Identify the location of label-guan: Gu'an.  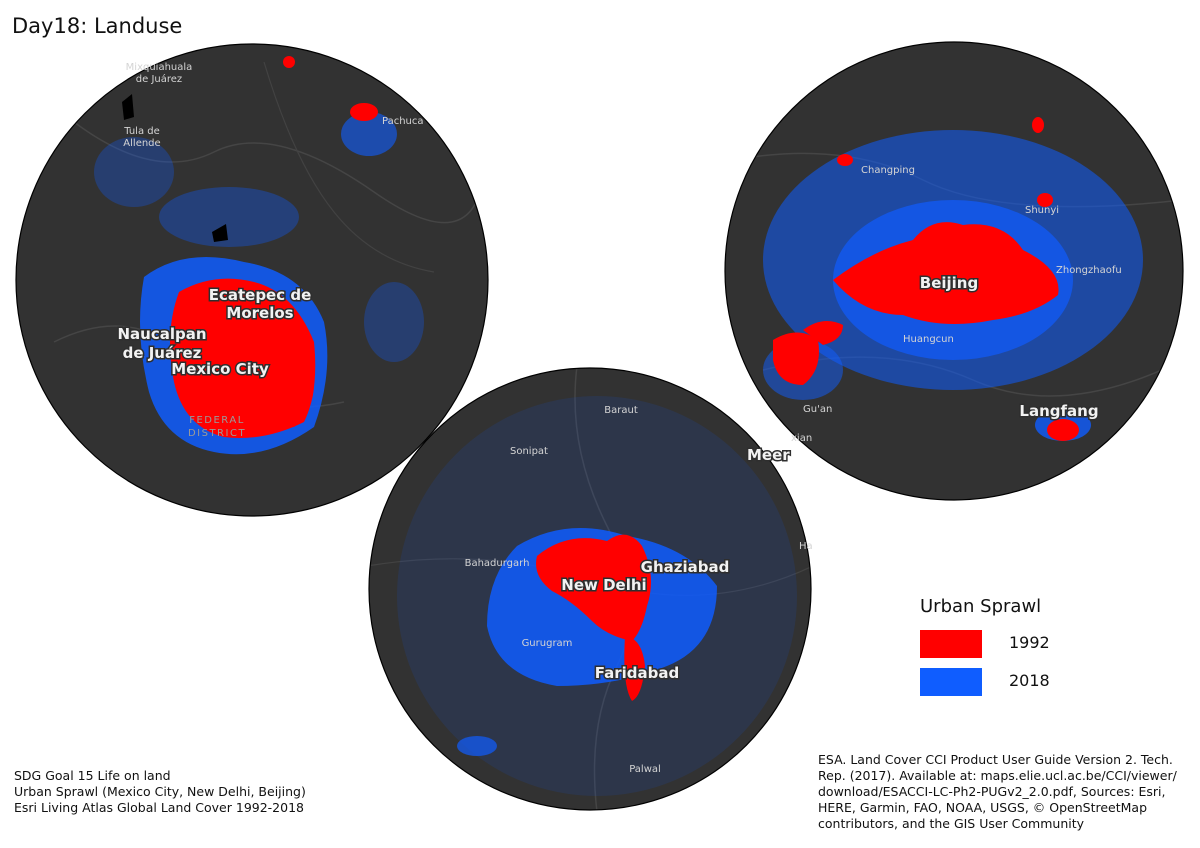
(817, 409).